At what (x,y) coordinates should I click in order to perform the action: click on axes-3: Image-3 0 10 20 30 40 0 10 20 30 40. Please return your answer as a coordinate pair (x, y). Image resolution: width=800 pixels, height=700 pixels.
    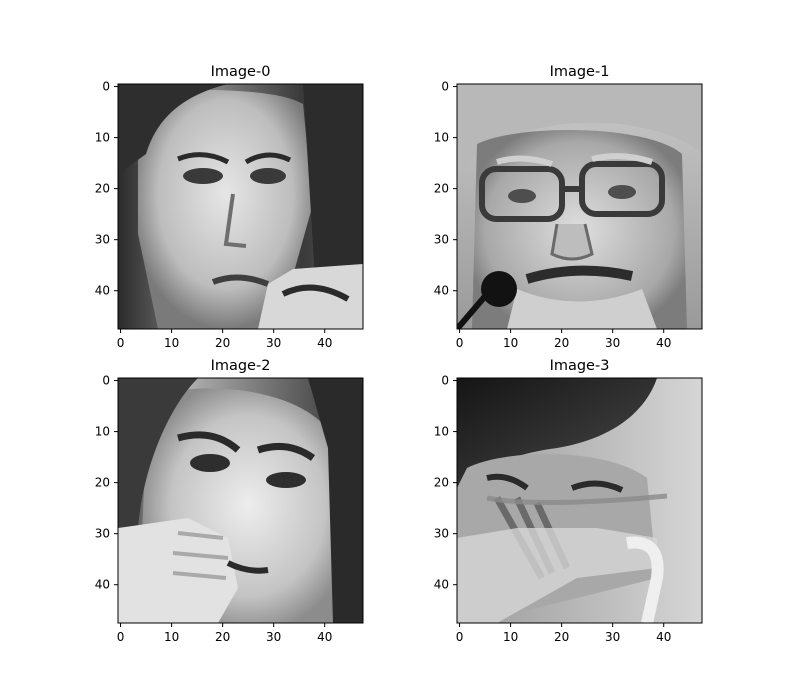
    Looking at the image, I should click on (568, 501).